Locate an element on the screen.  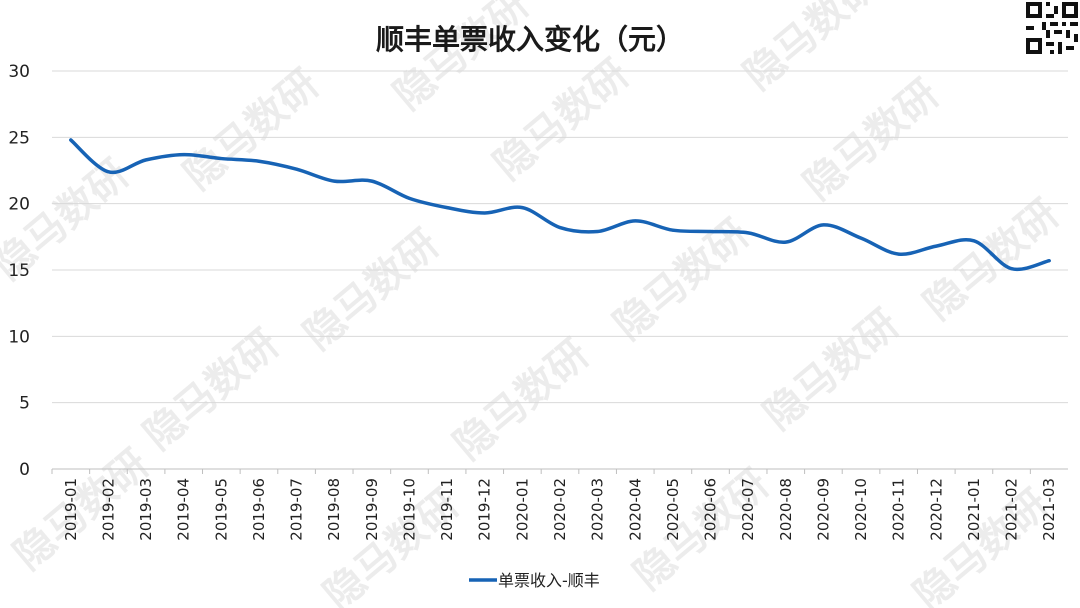
x-tick-label: 2019-12 is located at coordinates (485, 509).